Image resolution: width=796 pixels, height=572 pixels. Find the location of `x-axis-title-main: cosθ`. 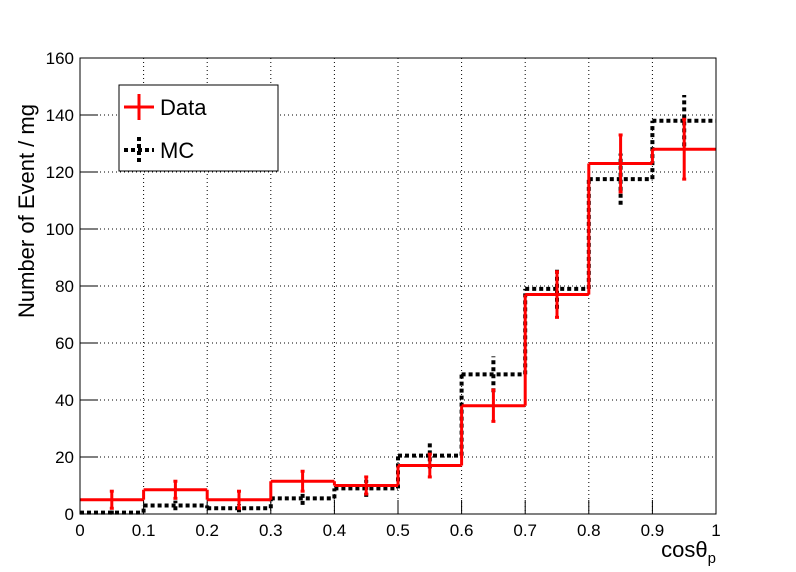

x-axis-title-main: cosθ is located at coordinates (684, 549).